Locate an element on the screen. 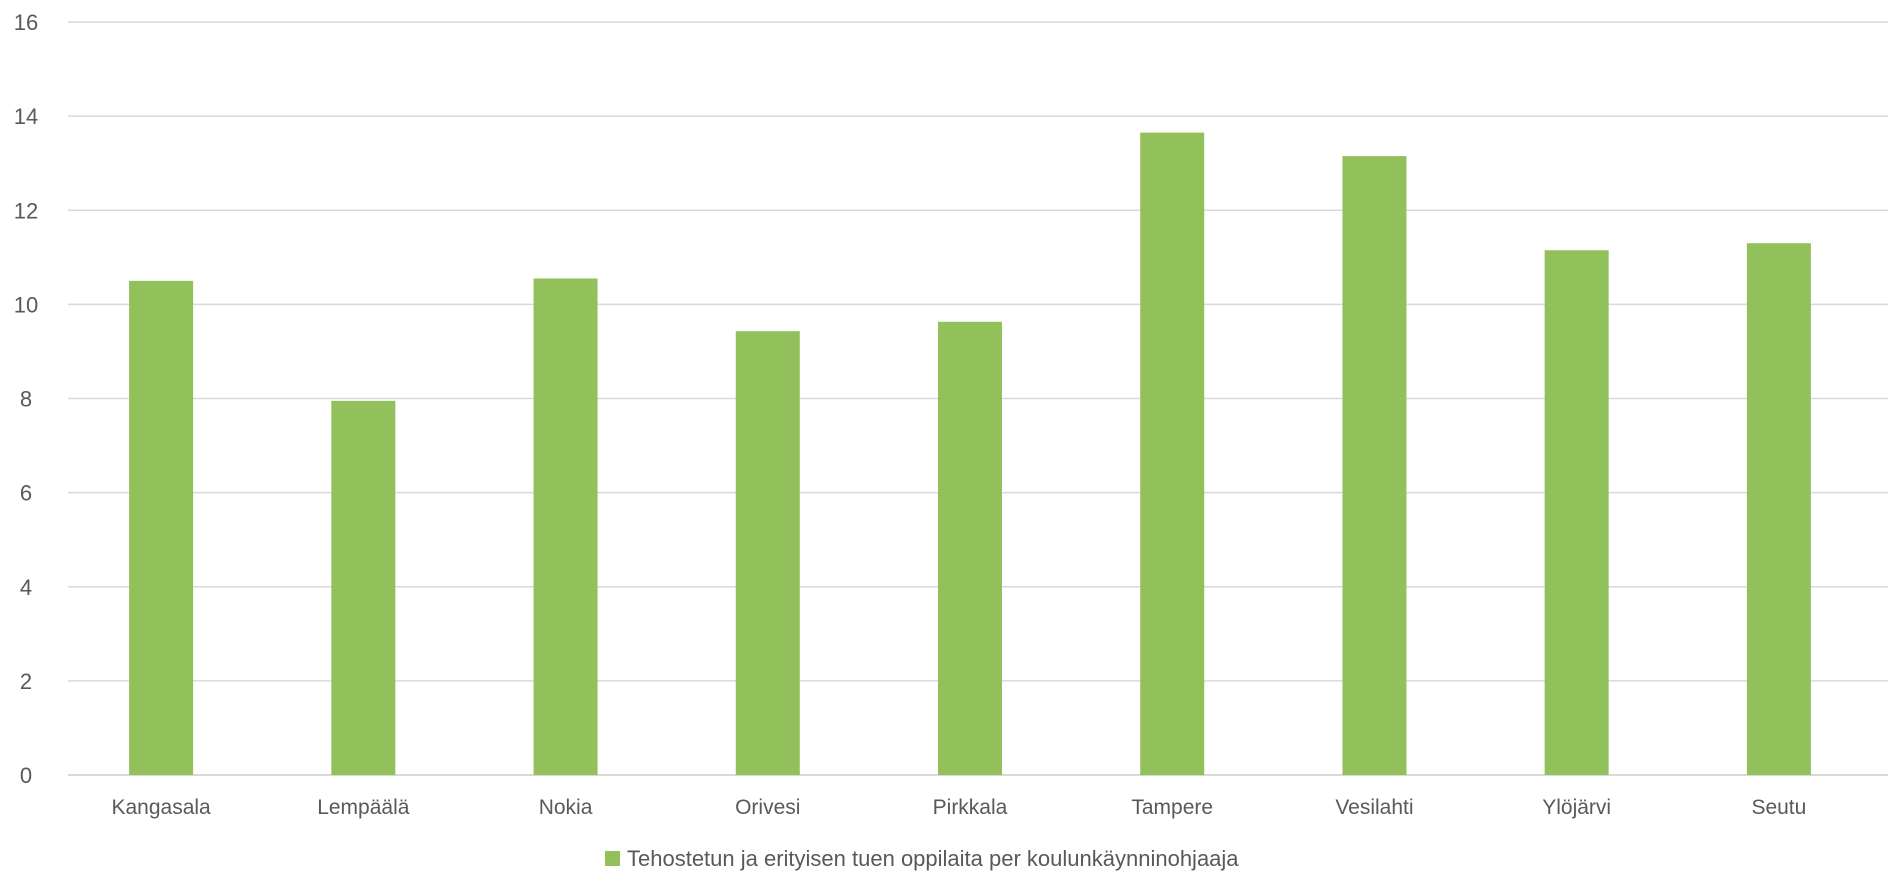 The width and height of the screenshot is (1888, 882). y-tick-label: 2 is located at coordinates (26, 681).